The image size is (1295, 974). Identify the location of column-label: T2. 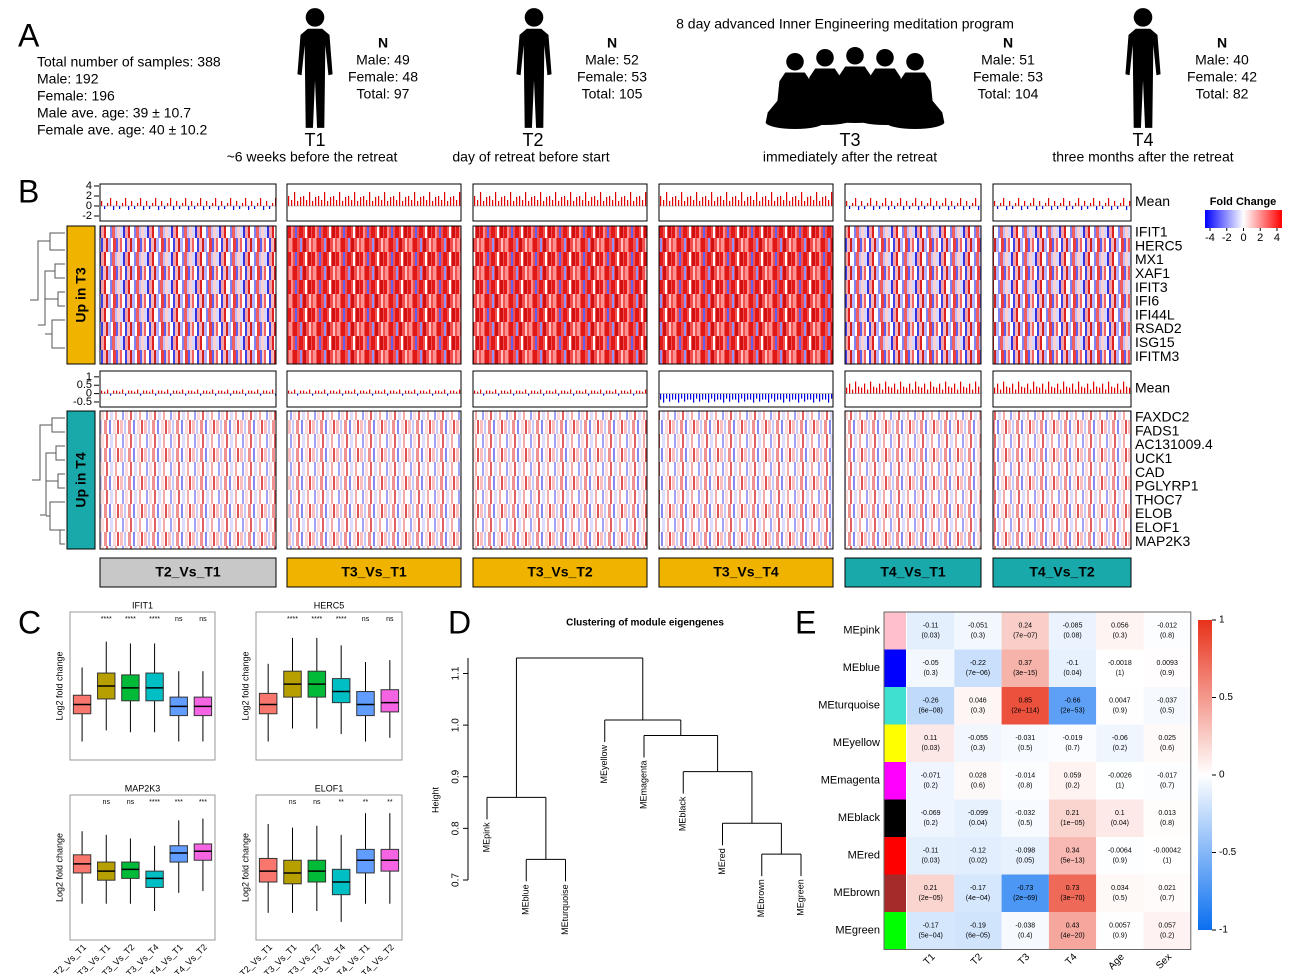
(977, 959).